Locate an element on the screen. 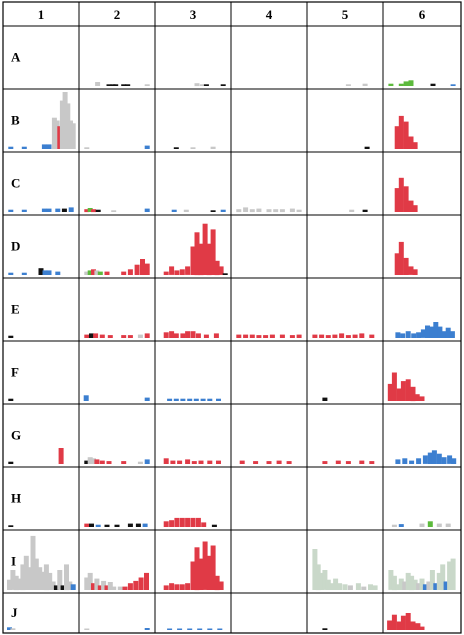 This screenshot has height=635, width=464. row-label-E: E is located at coordinates (15, 309).